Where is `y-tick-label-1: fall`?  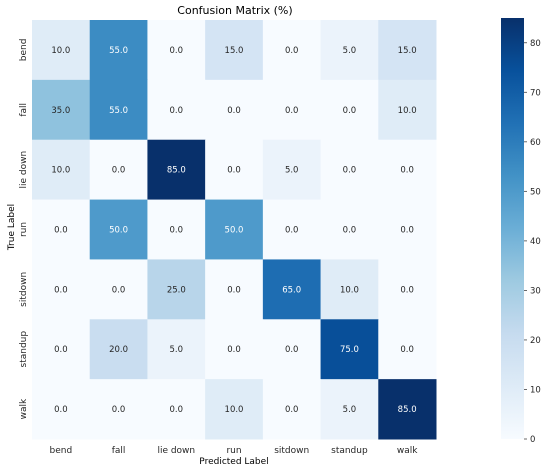 y-tick-label-1: fall is located at coordinates (24, 110).